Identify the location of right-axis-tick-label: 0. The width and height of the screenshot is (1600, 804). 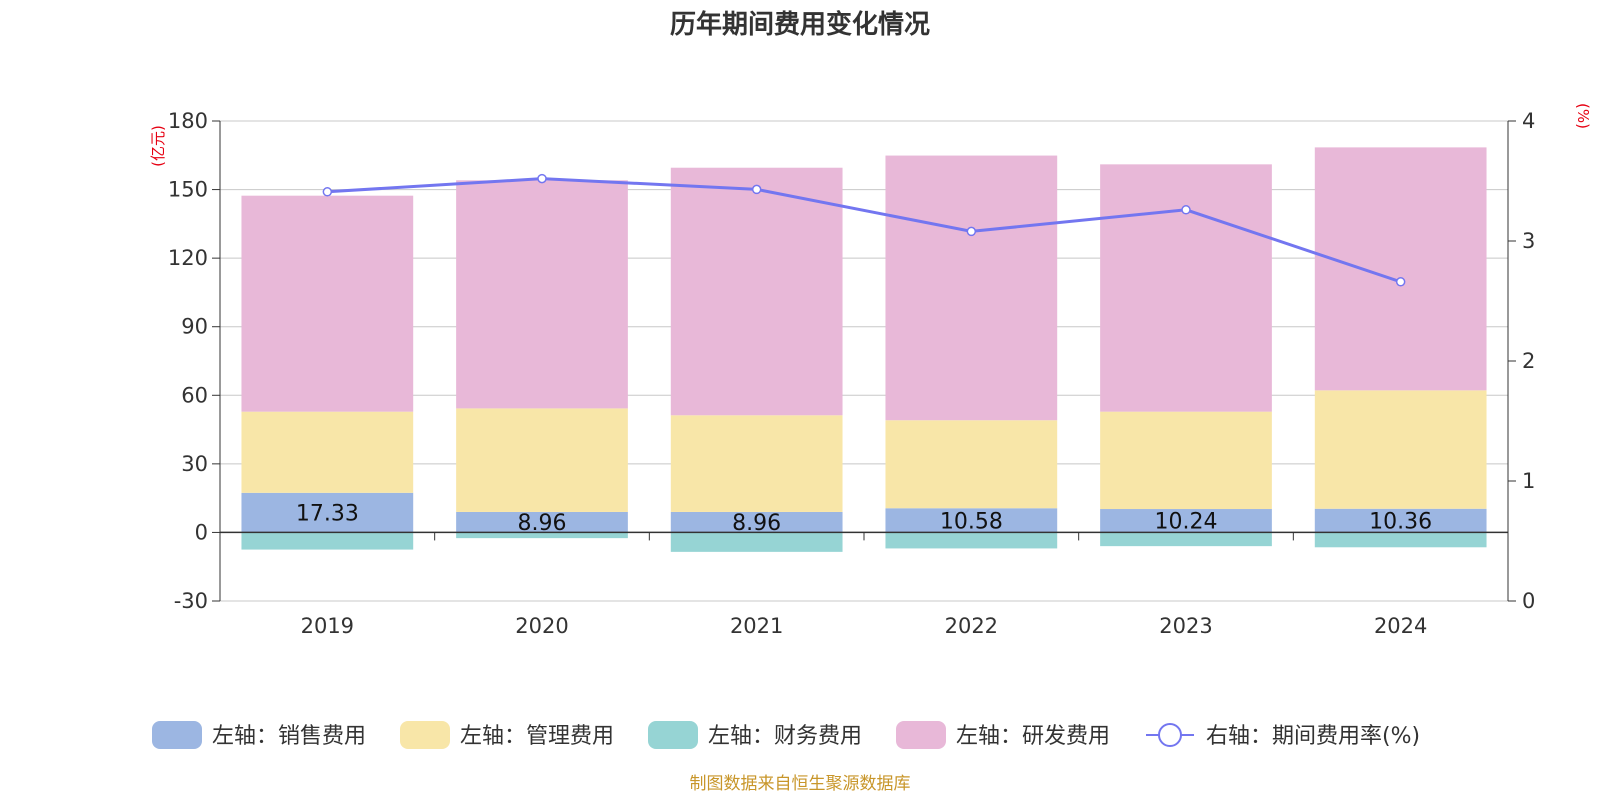
(1528, 601).